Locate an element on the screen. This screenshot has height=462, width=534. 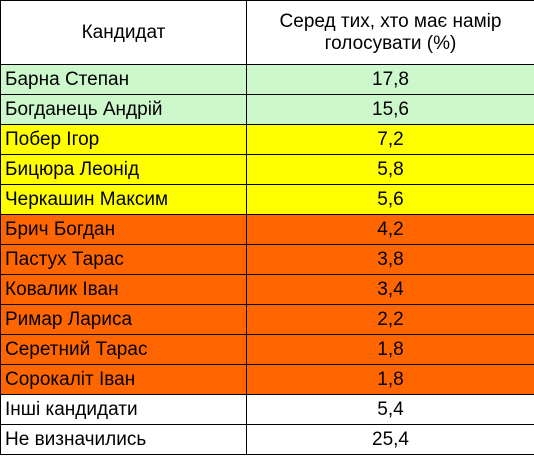
candidate-name: Богданець Андрій is located at coordinates (123, 109).